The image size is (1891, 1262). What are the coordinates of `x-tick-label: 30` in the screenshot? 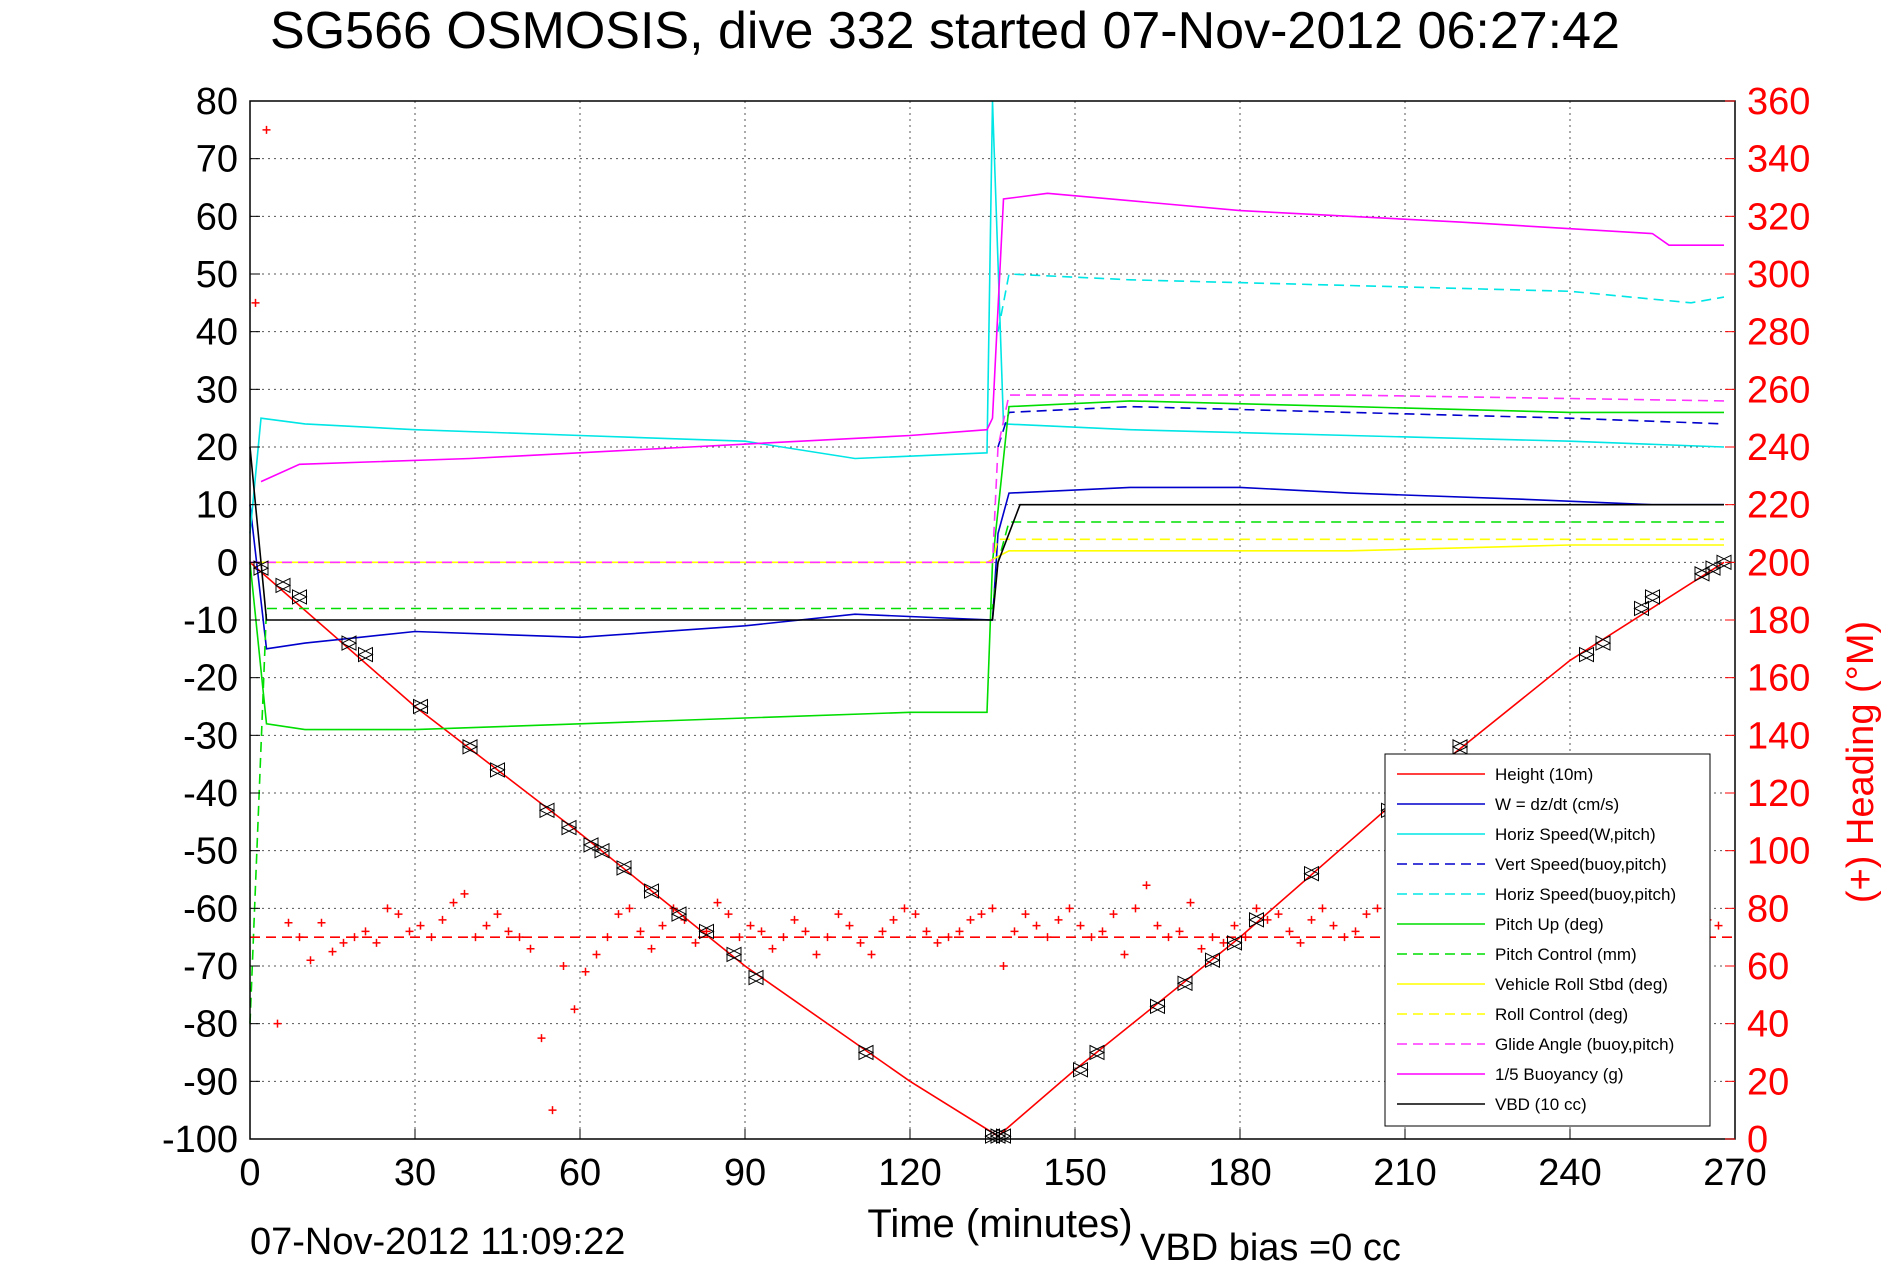 It's located at (415, 1173).